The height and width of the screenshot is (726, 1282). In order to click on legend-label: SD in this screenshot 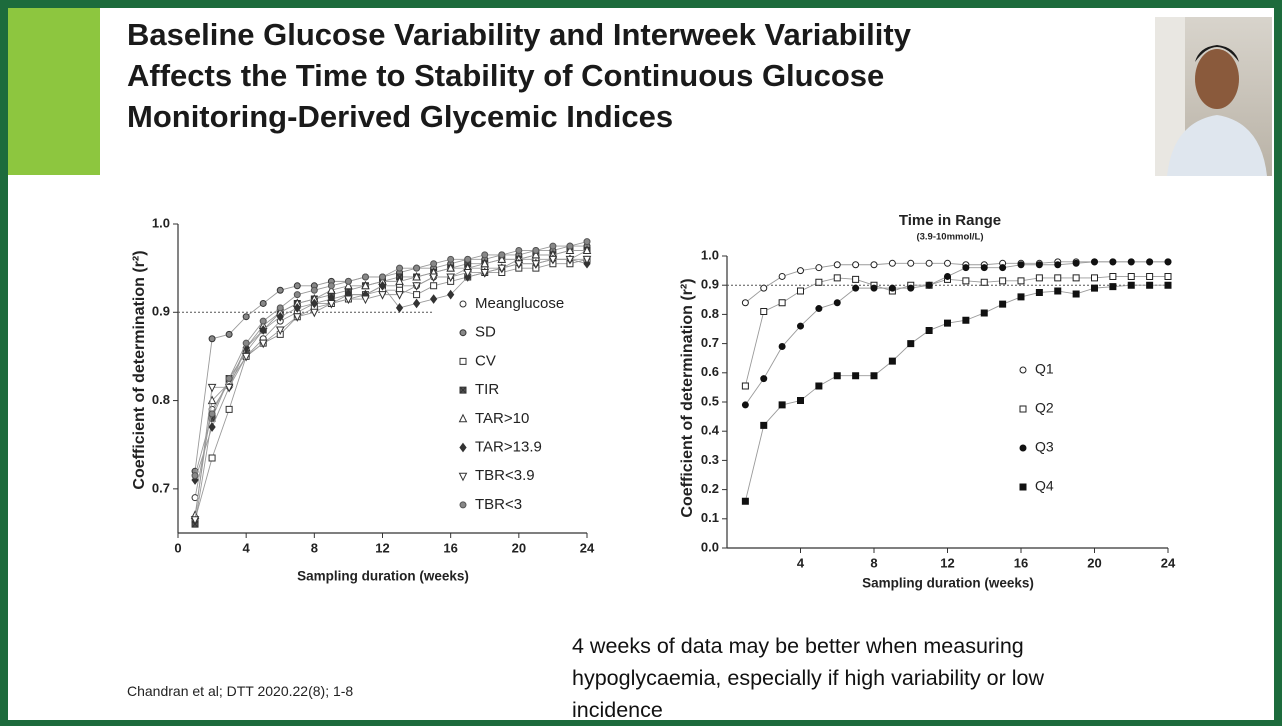, I will do `click(485, 332)`.